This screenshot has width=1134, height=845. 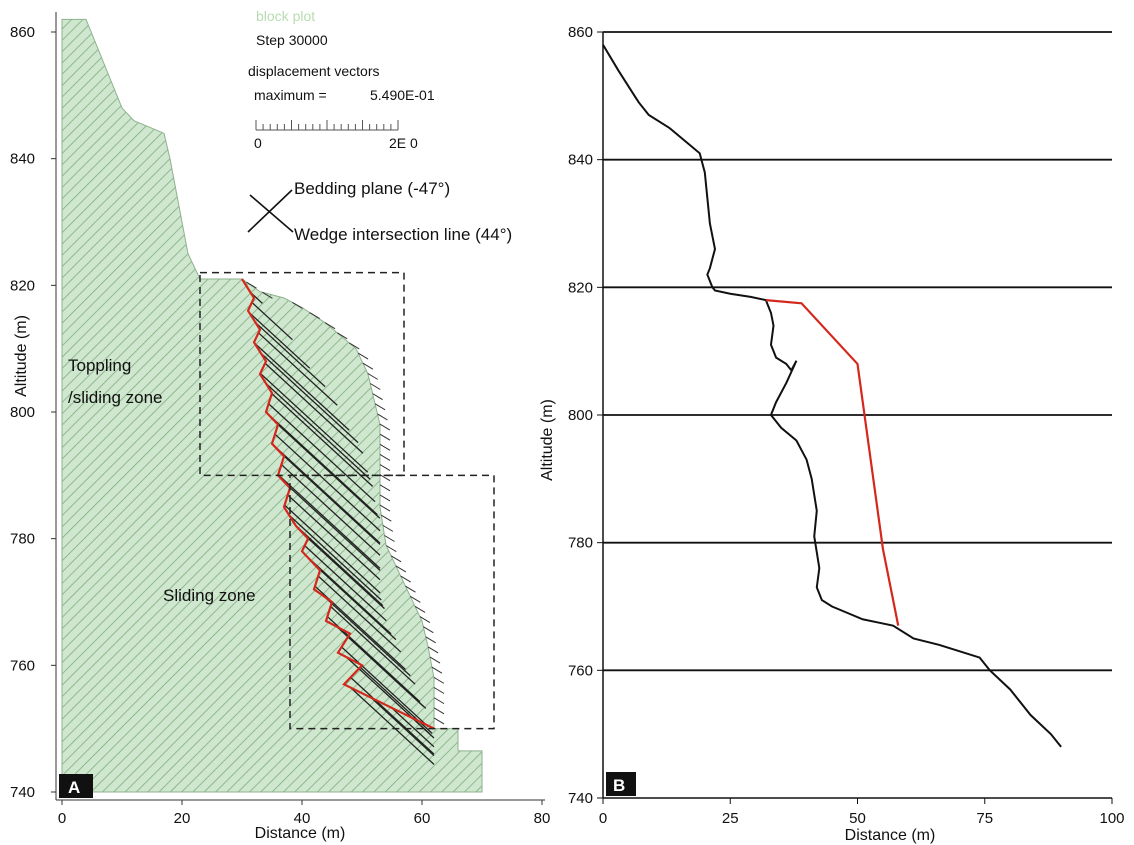 What do you see at coordinates (580, 160) in the screenshot?
I see `y-tick-label: 840` at bounding box center [580, 160].